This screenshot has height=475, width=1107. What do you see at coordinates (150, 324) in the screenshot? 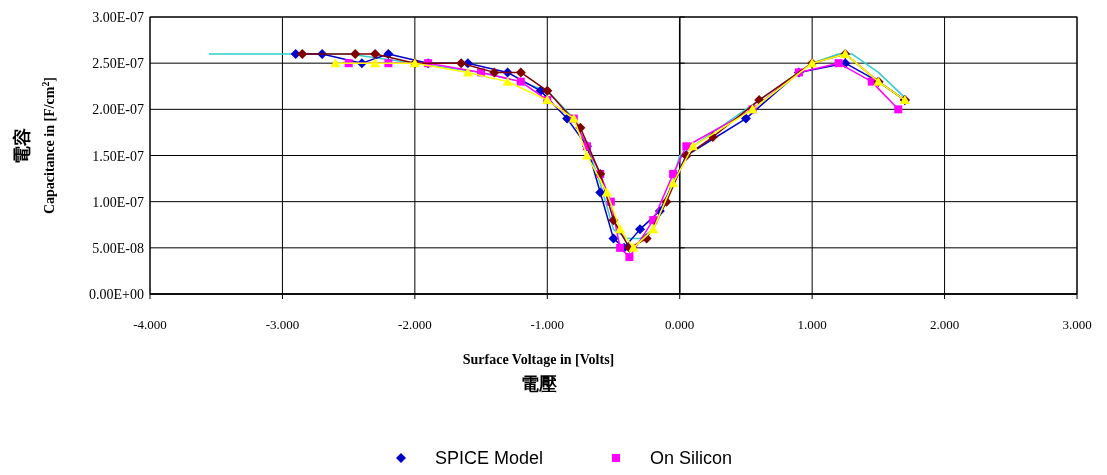
I see `x-tick-label: -4.000` at bounding box center [150, 324].